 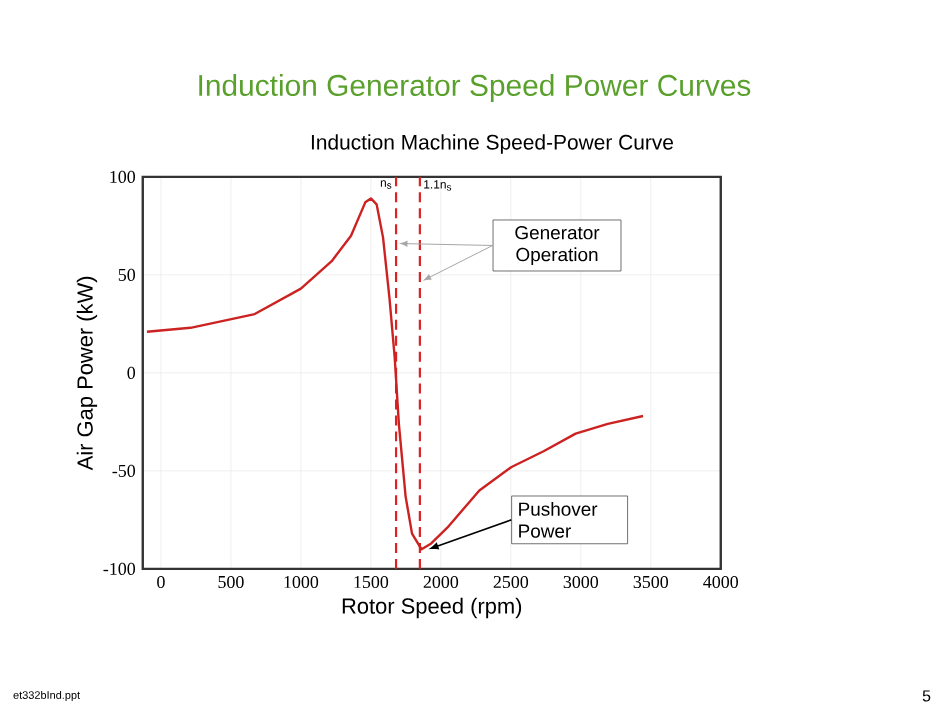 I want to click on x-tick-label: 3000, so click(x=581, y=582).